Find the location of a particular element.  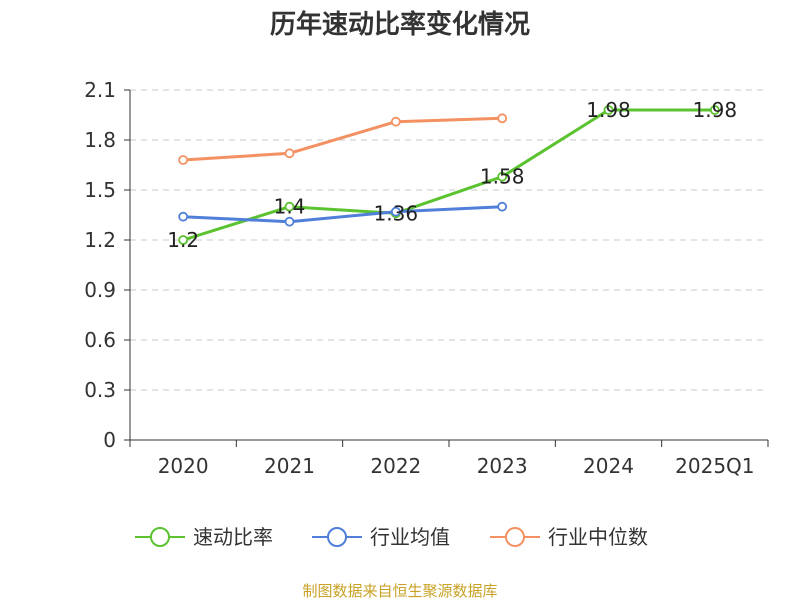

chart-title: 历年速动比率变化情况 is located at coordinates (400, 24).